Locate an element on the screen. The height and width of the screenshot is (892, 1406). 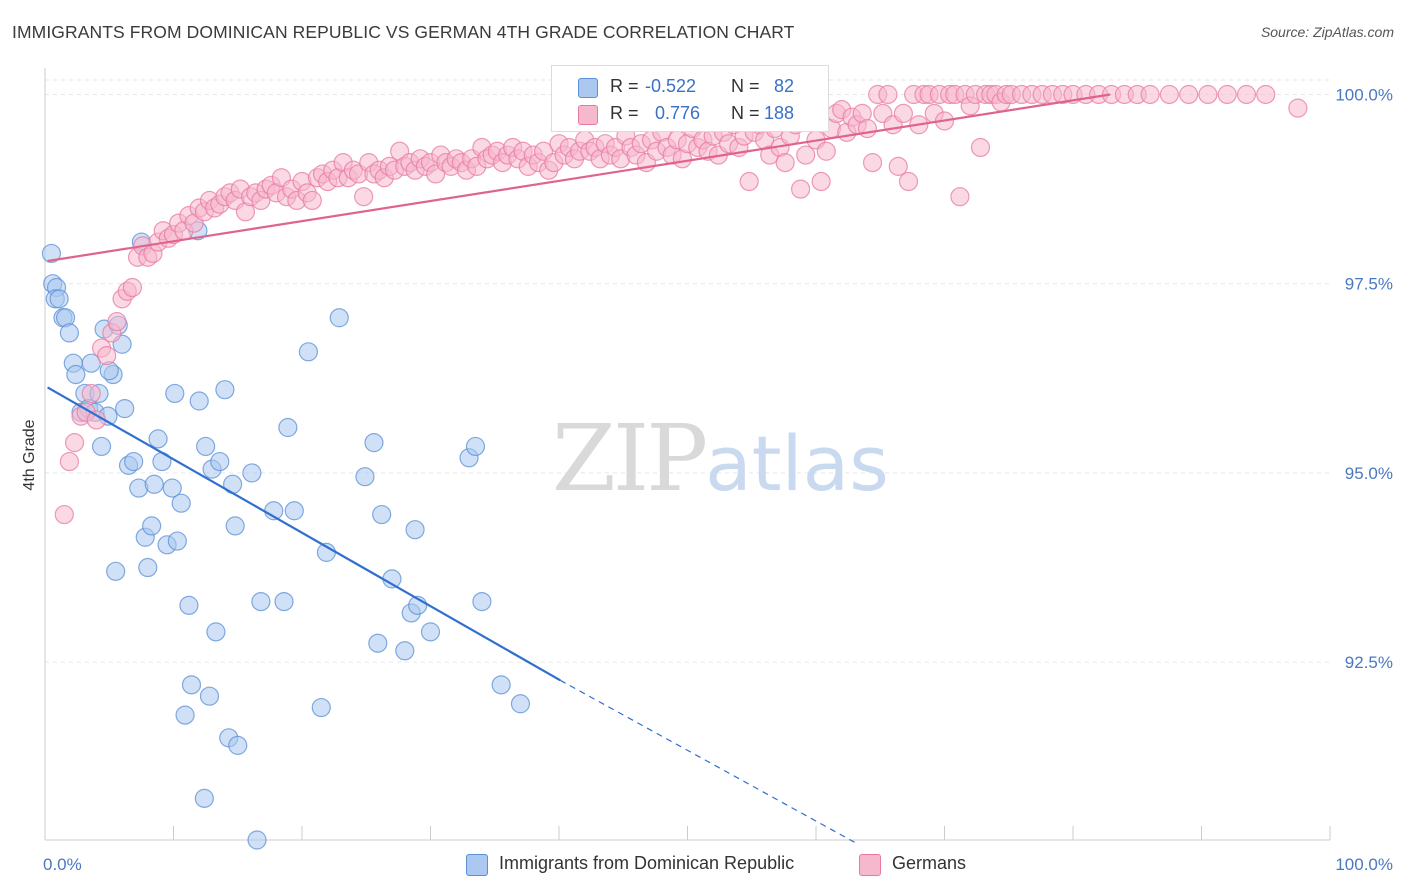
legend-n-value: 82 is located at coordinates (784, 86).